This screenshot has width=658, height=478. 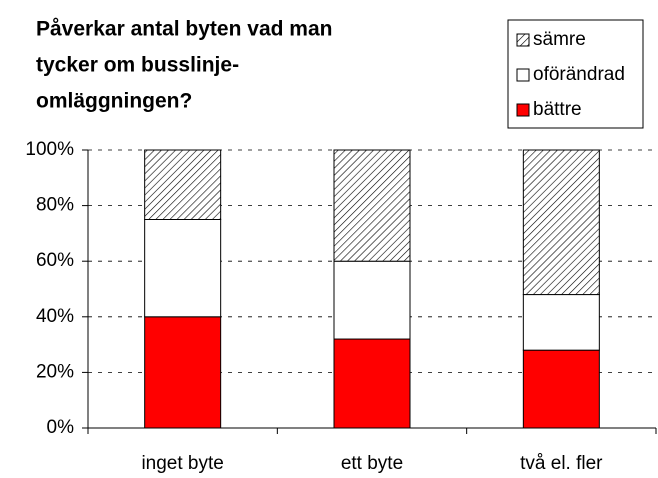 I want to click on y-tick-label: 0%, so click(x=61, y=427).